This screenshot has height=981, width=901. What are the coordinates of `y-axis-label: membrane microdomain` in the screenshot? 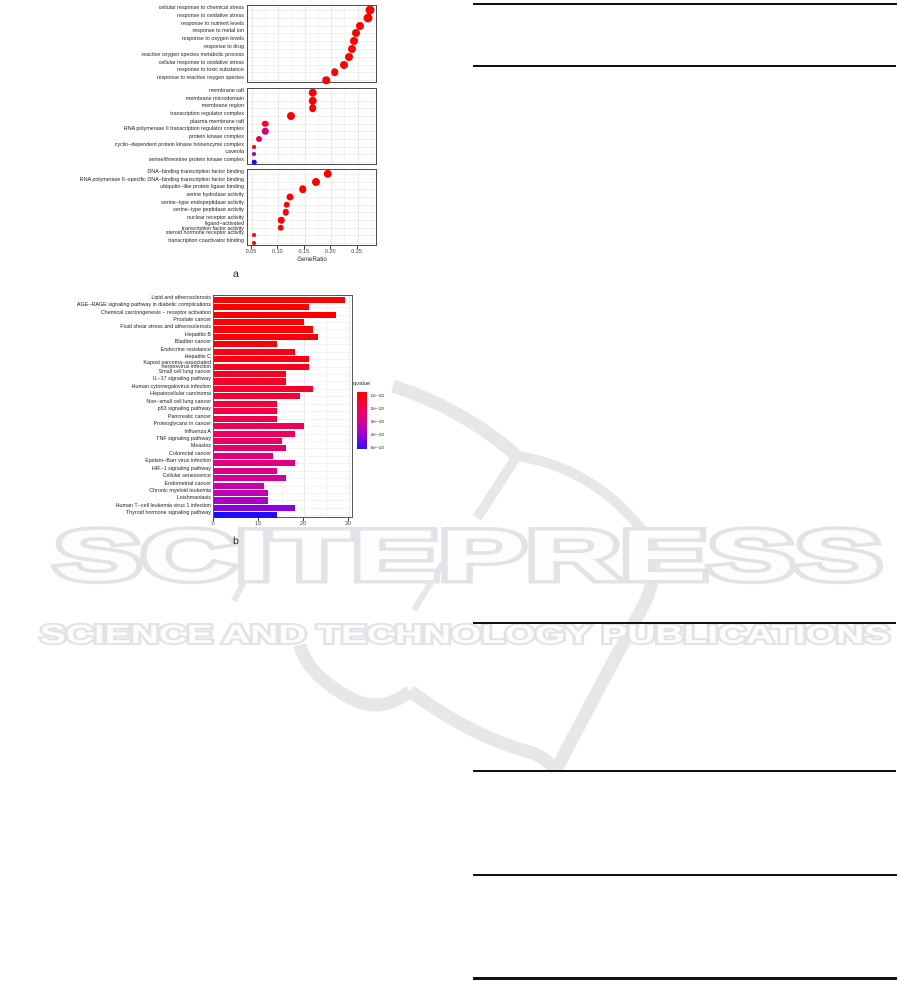 It's located at (214, 98).